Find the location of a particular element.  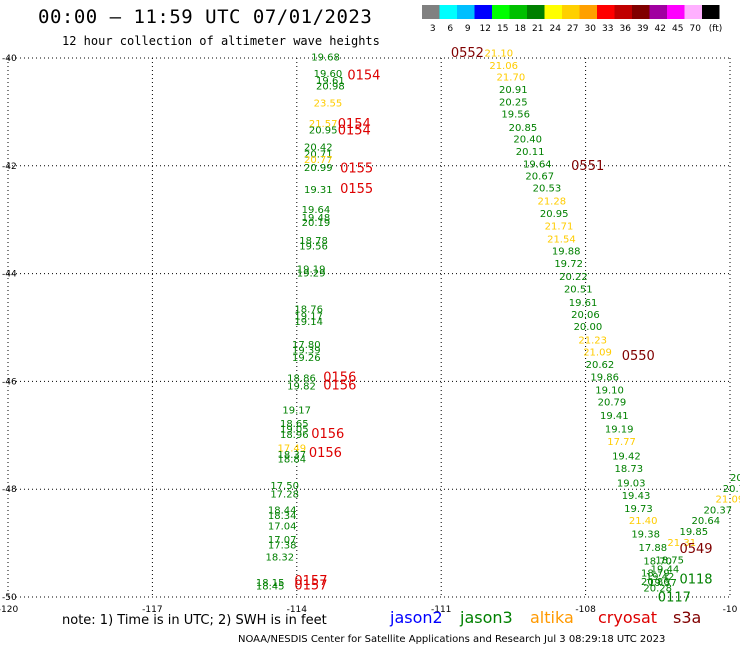

wave-height-label: 18.44 is located at coordinates (282, 510).